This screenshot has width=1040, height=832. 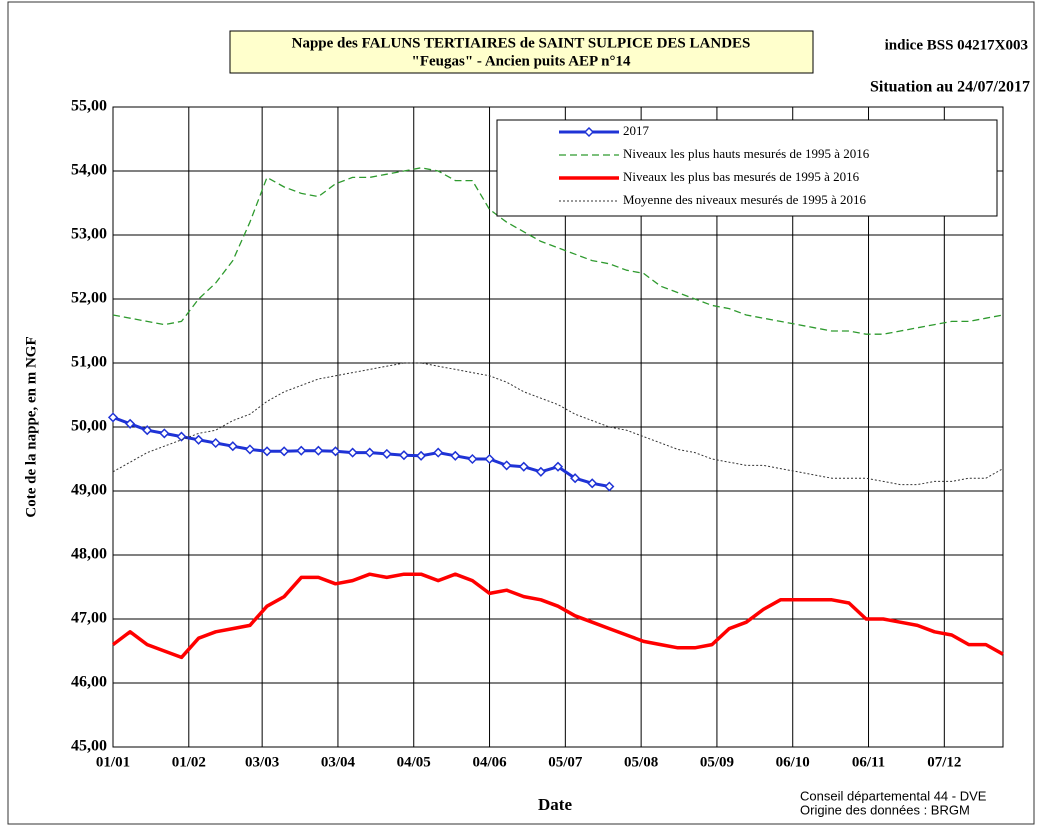 What do you see at coordinates (717, 762) in the screenshot?
I see `x-tick-label: 05/09` at bounding box center [717, 762].